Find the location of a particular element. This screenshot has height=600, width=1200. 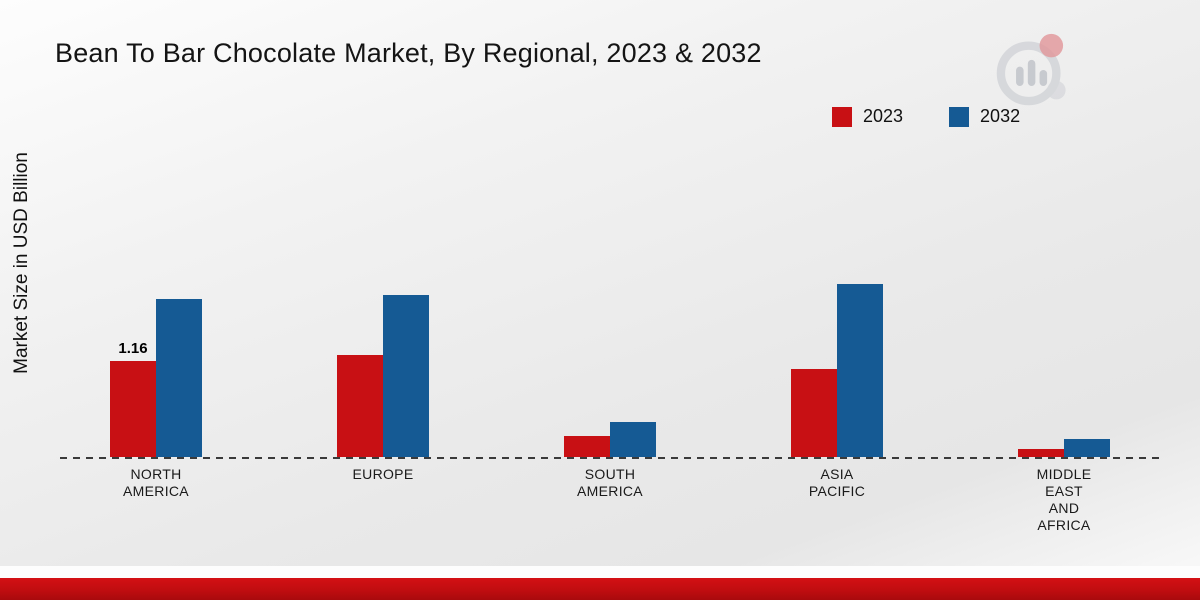

legend-item-2023: 2023 is located at coordinates (867, 116).